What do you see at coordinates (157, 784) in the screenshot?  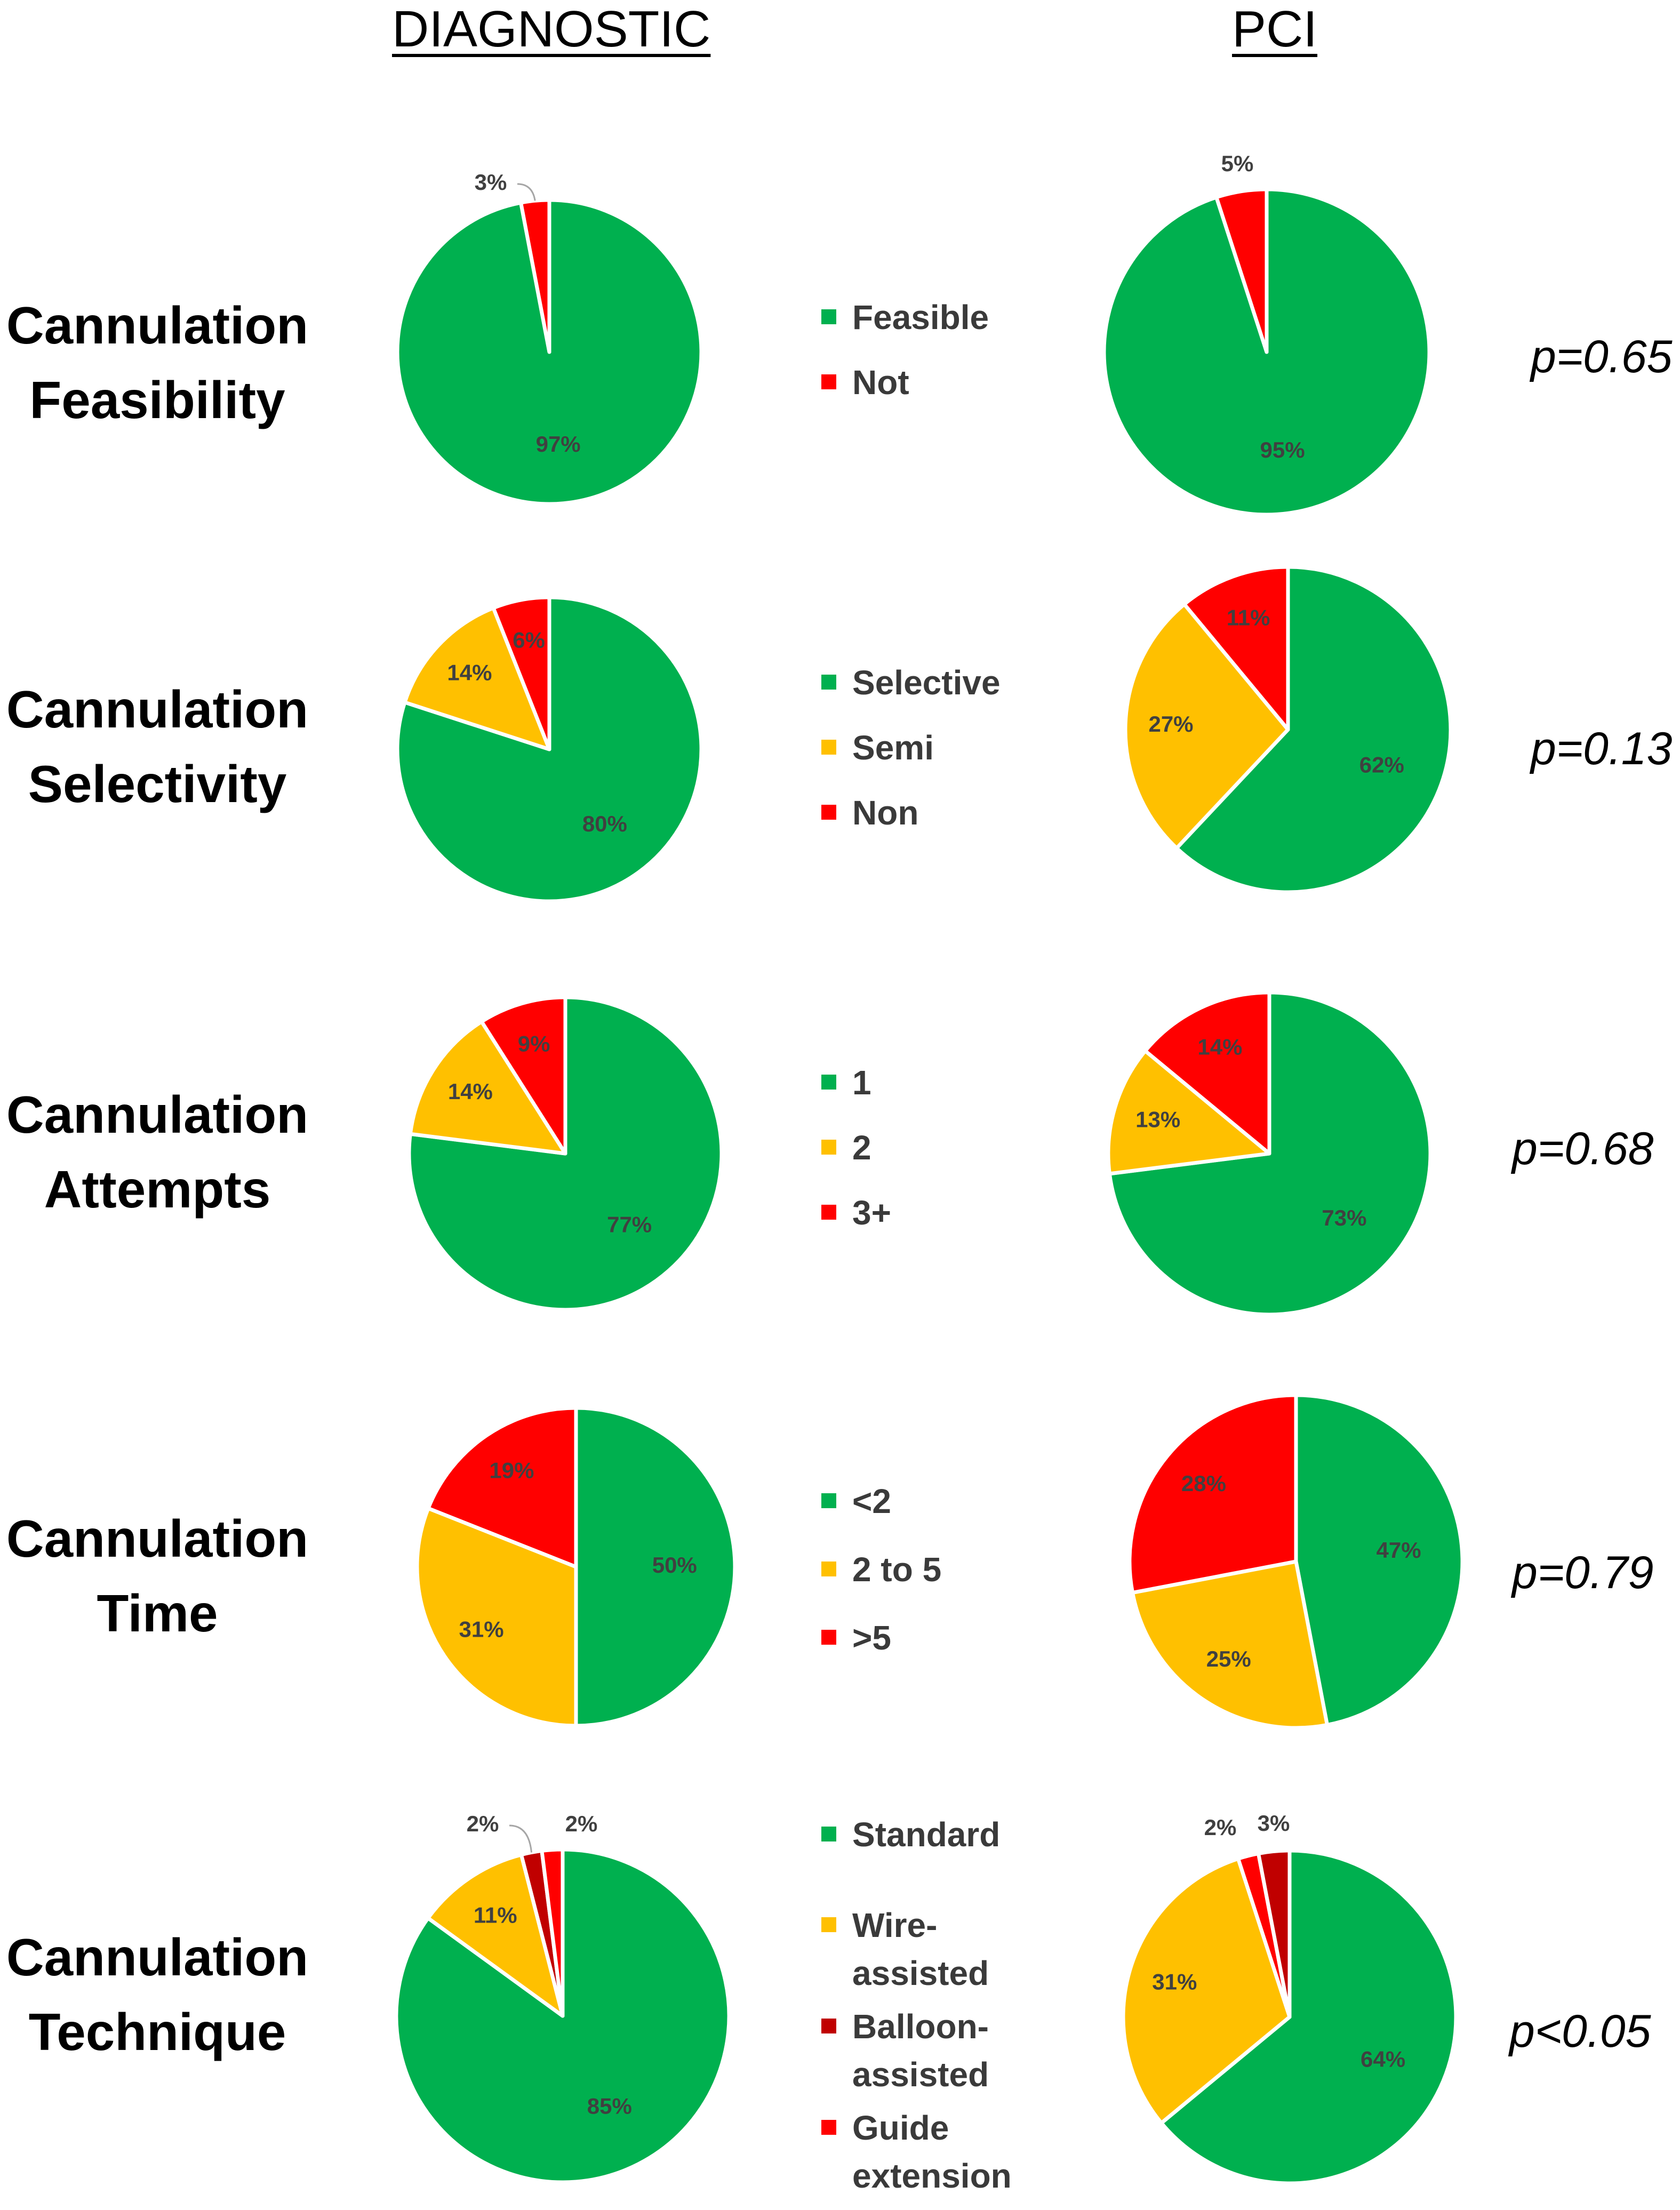 I see `row-label-line: Selectivity` at bounding box center [157, 784].